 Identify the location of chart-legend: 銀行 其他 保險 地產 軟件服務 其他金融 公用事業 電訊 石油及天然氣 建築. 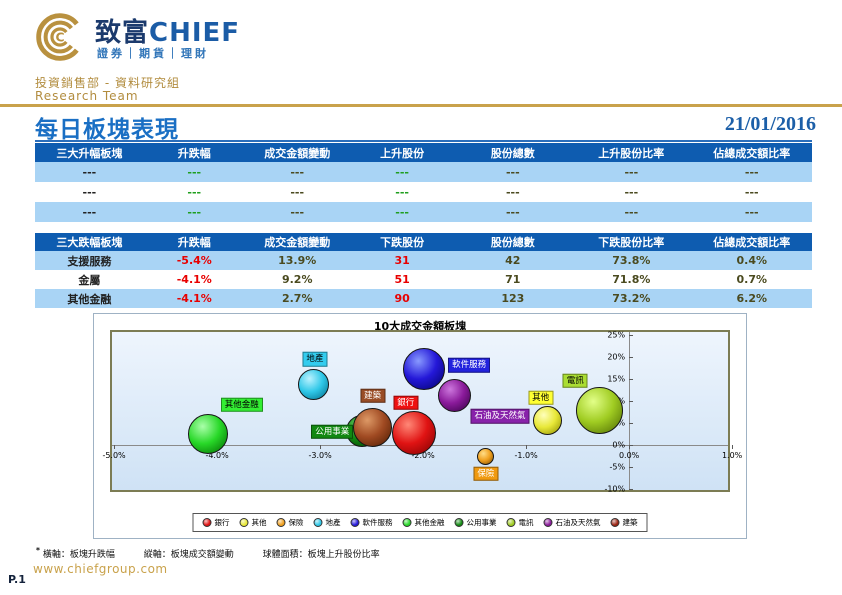
(420, 522).